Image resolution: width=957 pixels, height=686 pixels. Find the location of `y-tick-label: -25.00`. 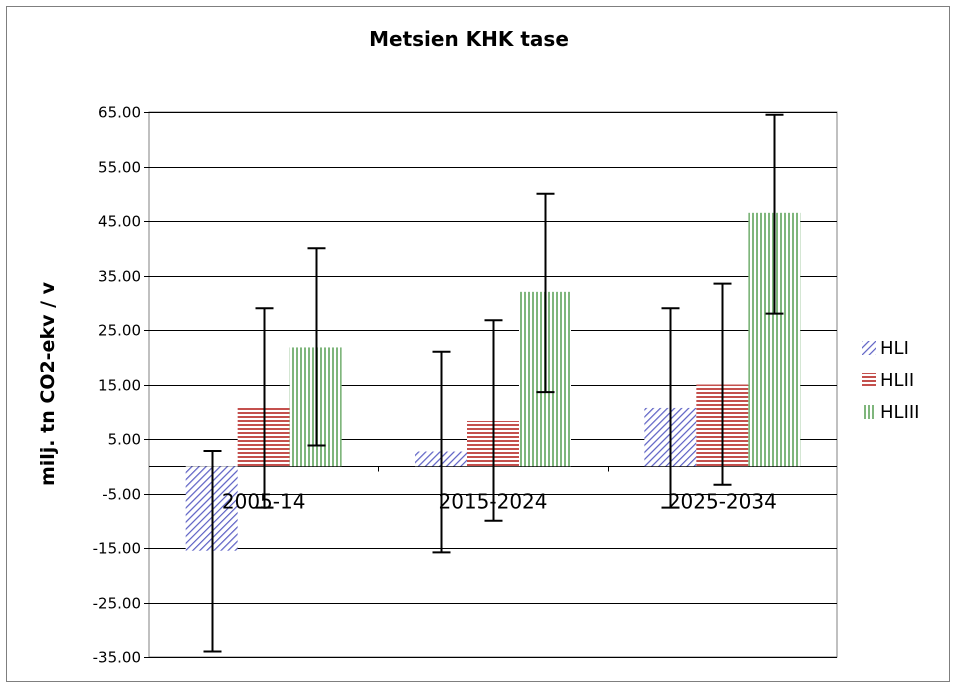

y-tick-label: -25.00 is located at coordinates (117, 604).